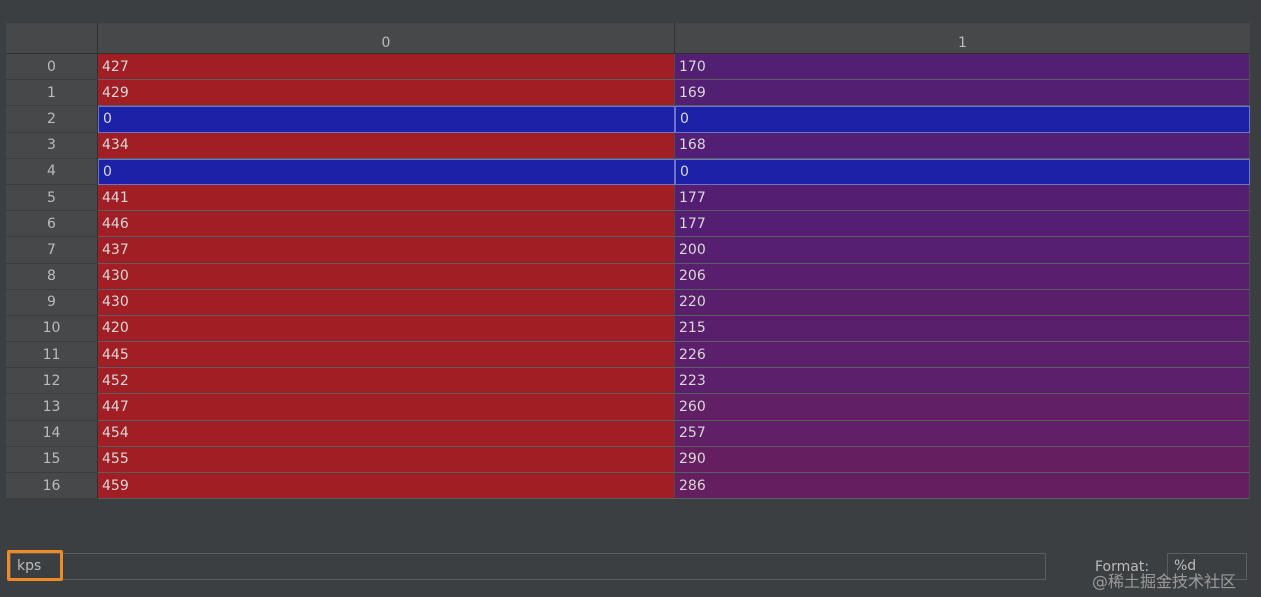  I want to click on table-cell: 223, so click(962, 381).